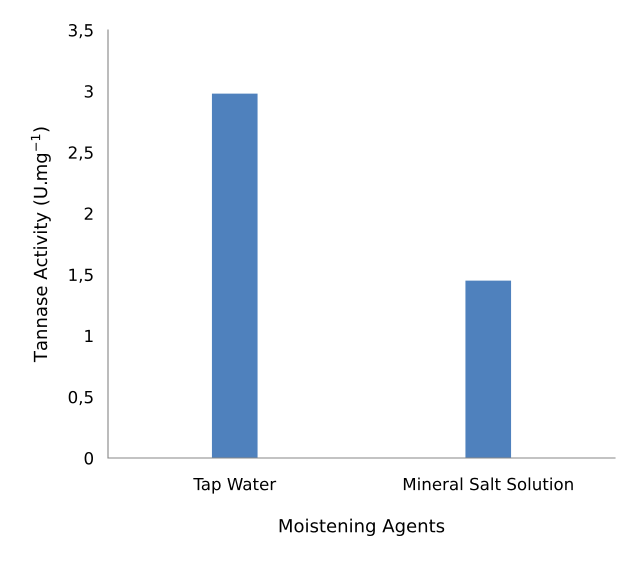 This screenshot has height=564, width=619. Describe the element at coordinates (88, 91) in the screenshot. I see `y-tick-label: 3` at that location.